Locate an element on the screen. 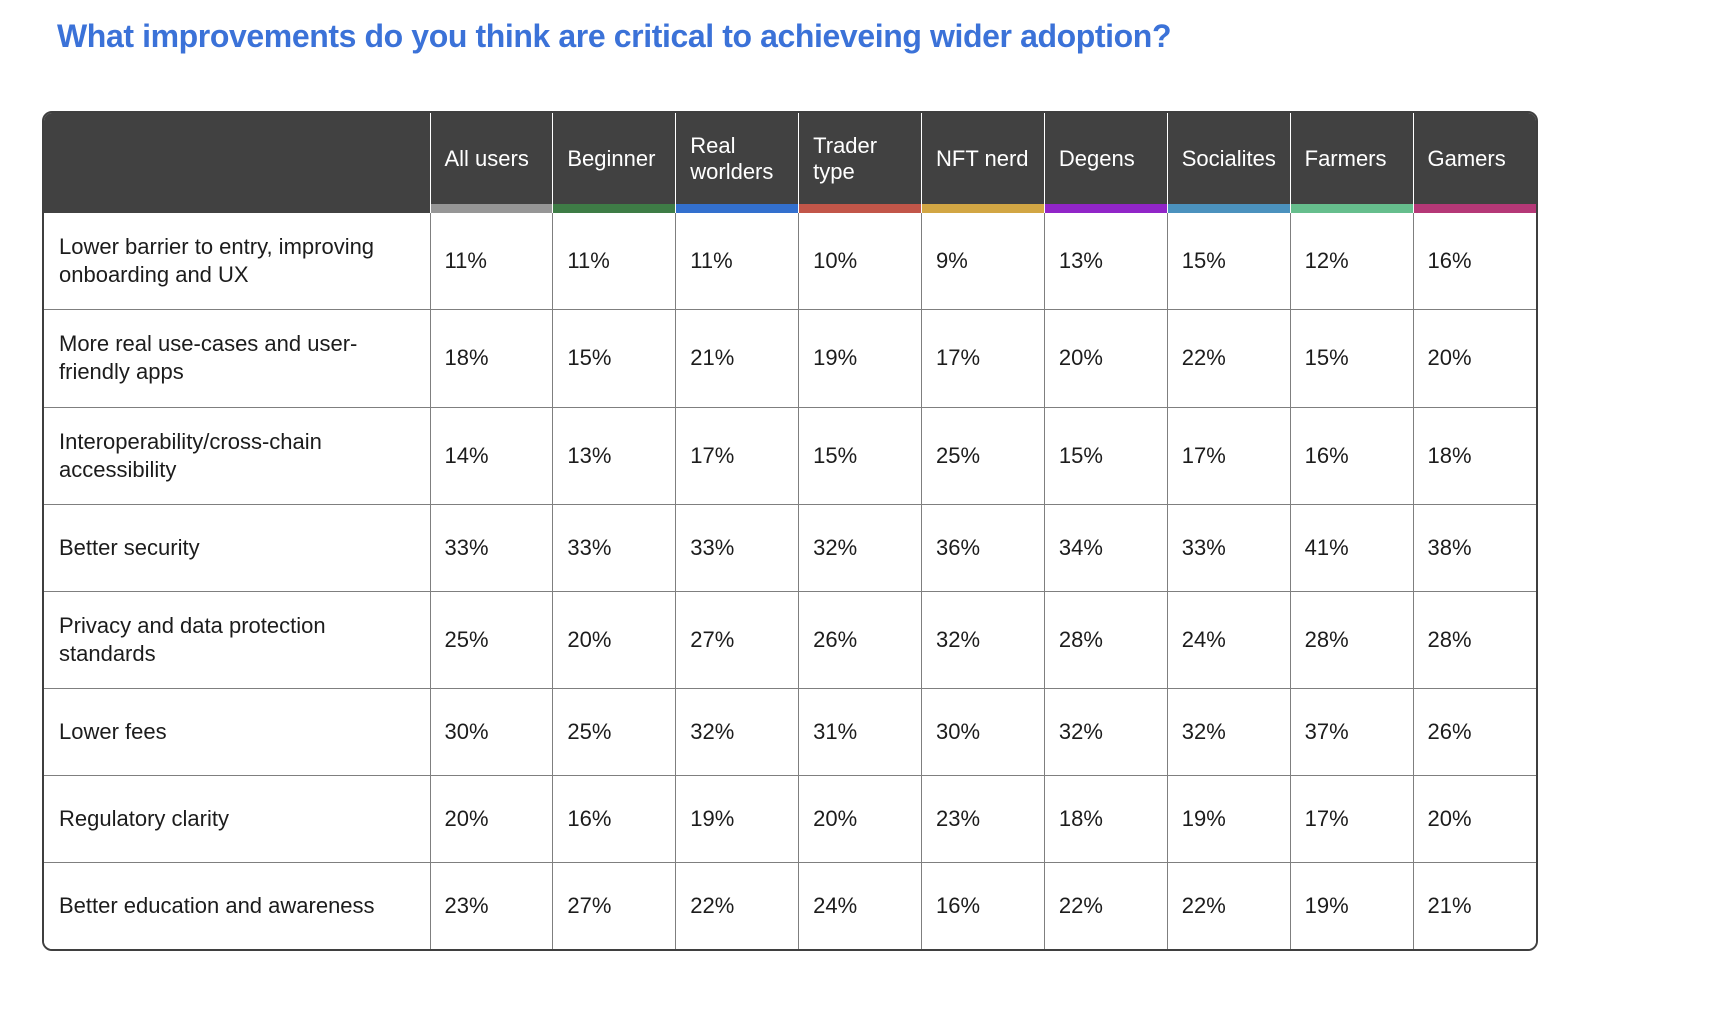 The width and height of the screenshot is (1733, 1028). value-cell: 21% is located at coordinates (1474, 906).